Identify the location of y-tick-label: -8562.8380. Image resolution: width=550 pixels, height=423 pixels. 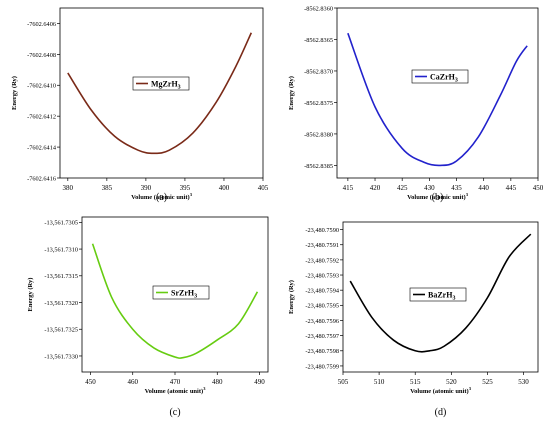
(318, 134).